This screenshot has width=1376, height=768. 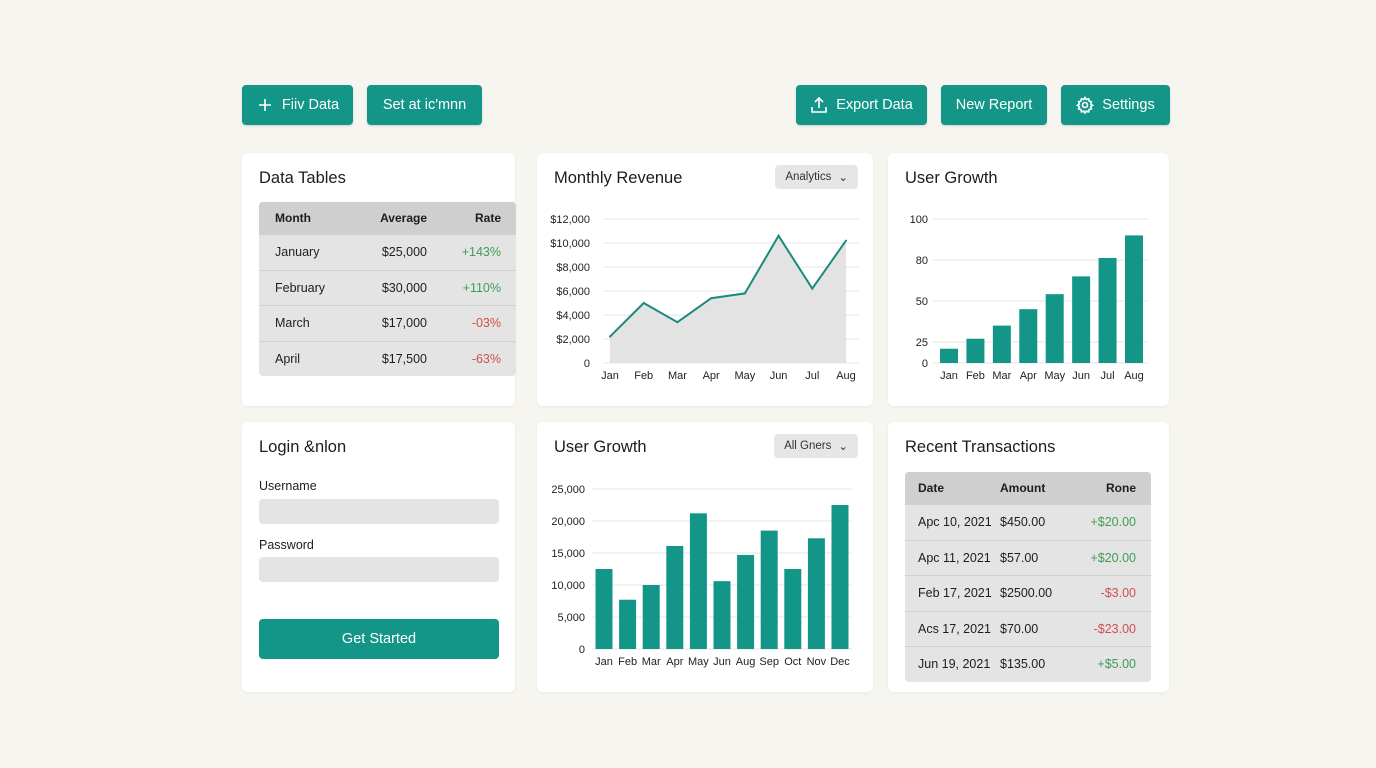 I want to click on get-started-button: Get Started, so click(x=379, y=639).